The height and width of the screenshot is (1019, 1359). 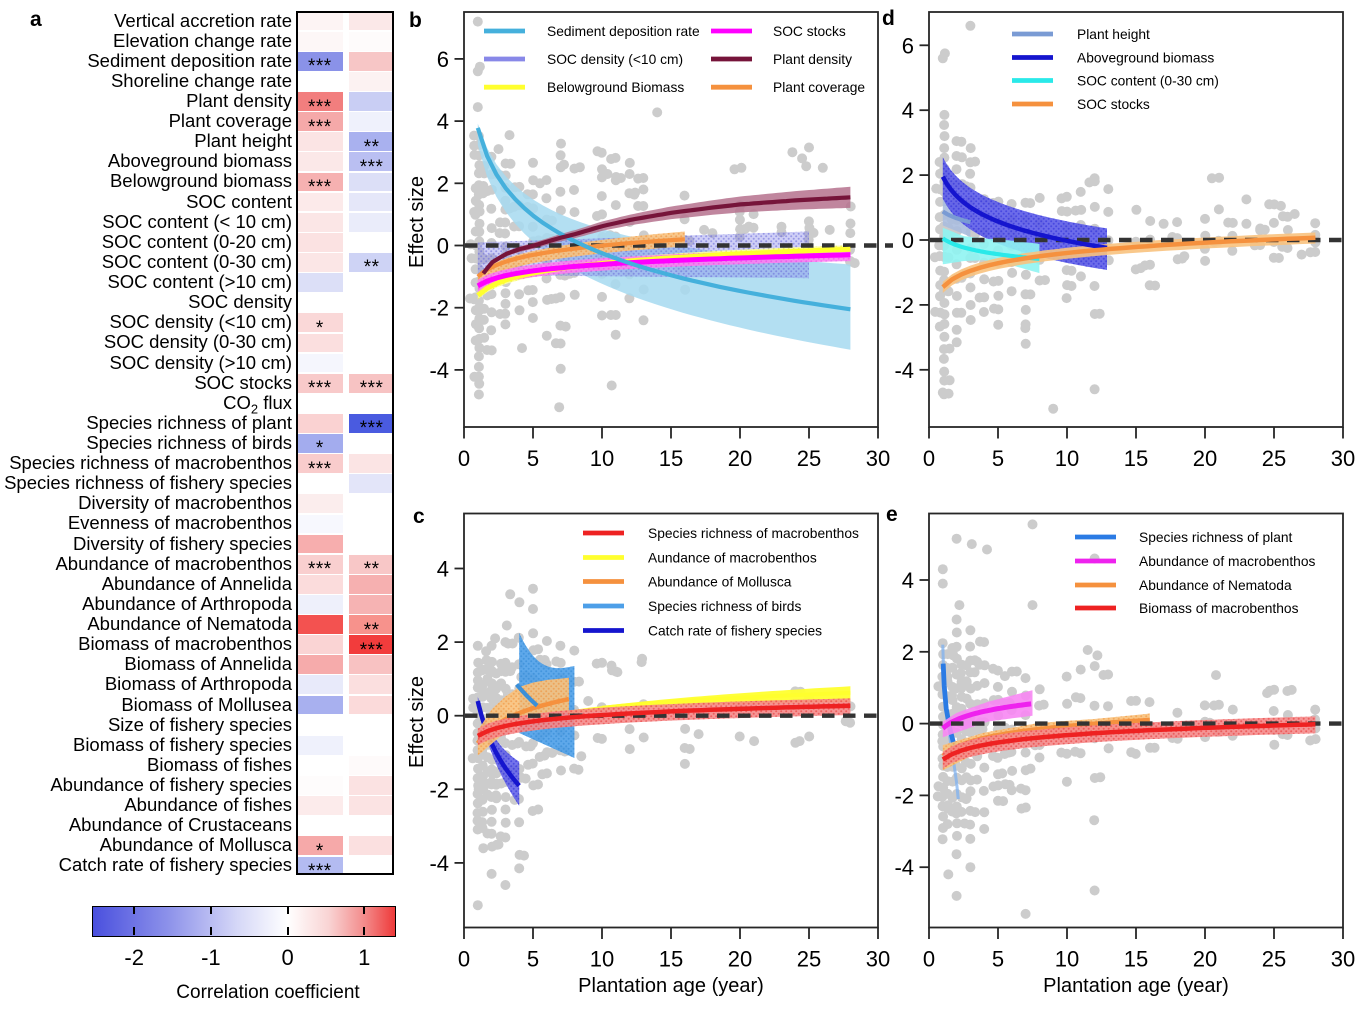 I want to click on svg-text: SOC content (0-30 cm), so click(x=1148, y=81).